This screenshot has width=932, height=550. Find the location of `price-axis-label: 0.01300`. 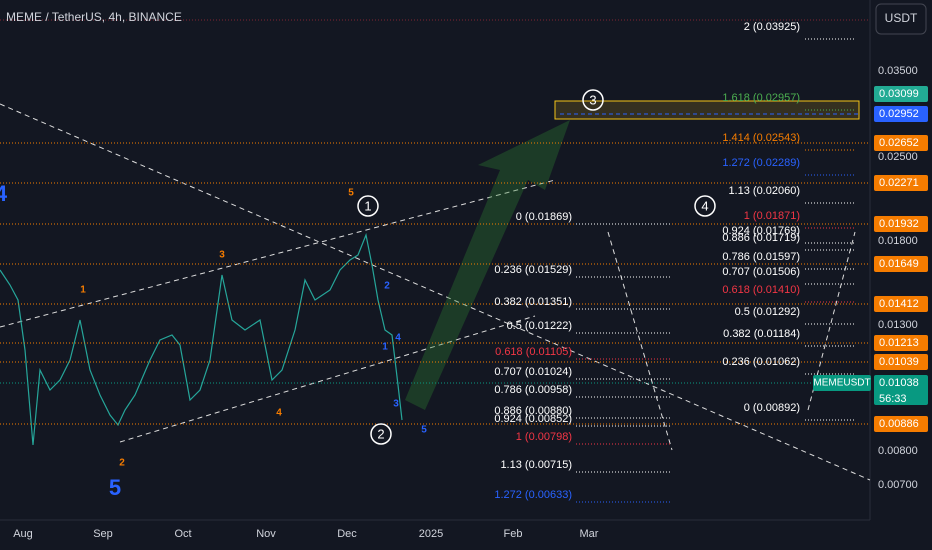

price-axis-label: 0.01300 is located at coordinates (898, 325).